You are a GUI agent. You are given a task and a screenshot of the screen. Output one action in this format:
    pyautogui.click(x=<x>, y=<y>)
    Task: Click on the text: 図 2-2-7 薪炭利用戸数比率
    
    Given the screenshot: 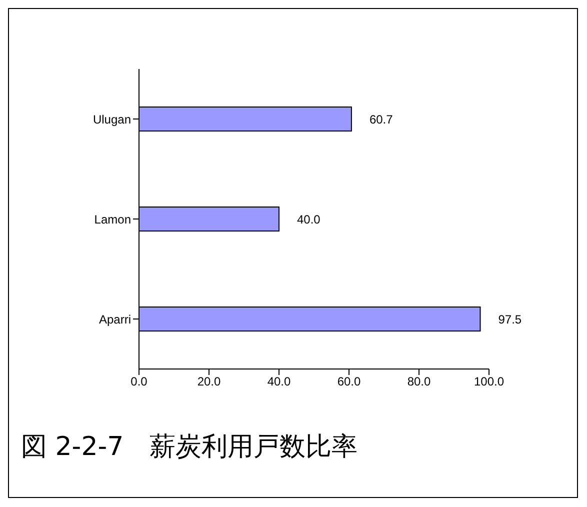 What is the action you would take?
    pyautogui.click(x=189, y=447)
    